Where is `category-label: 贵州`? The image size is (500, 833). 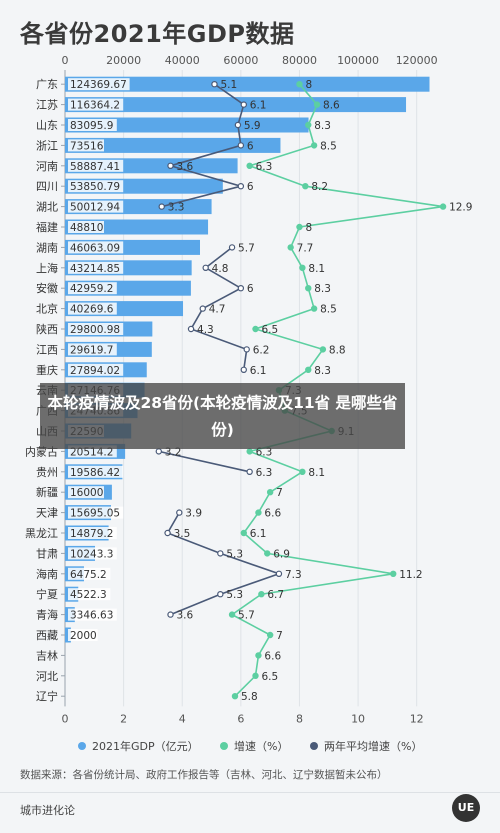
category-label: 贵州 is located at coordinates (47, 472).